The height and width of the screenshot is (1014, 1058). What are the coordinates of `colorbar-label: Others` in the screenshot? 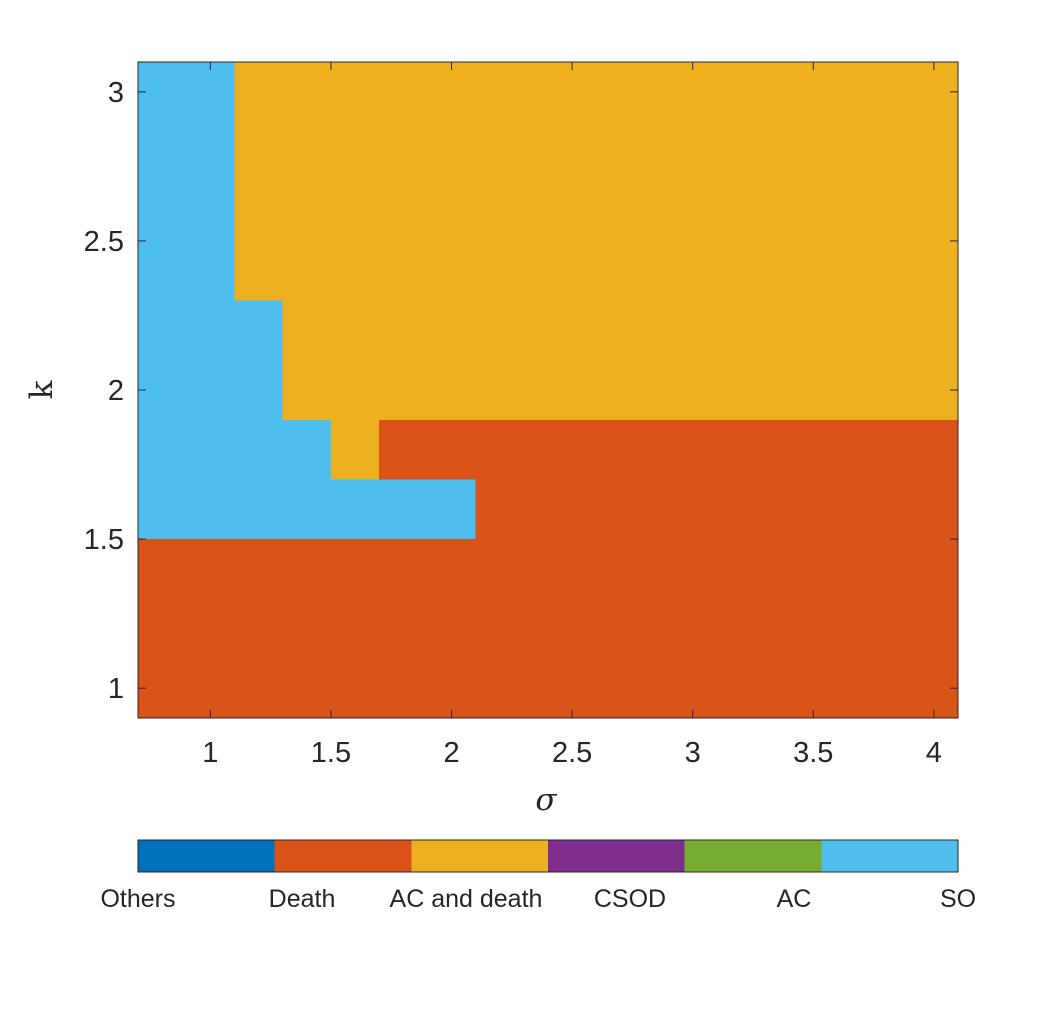 It's located at (137, 899).